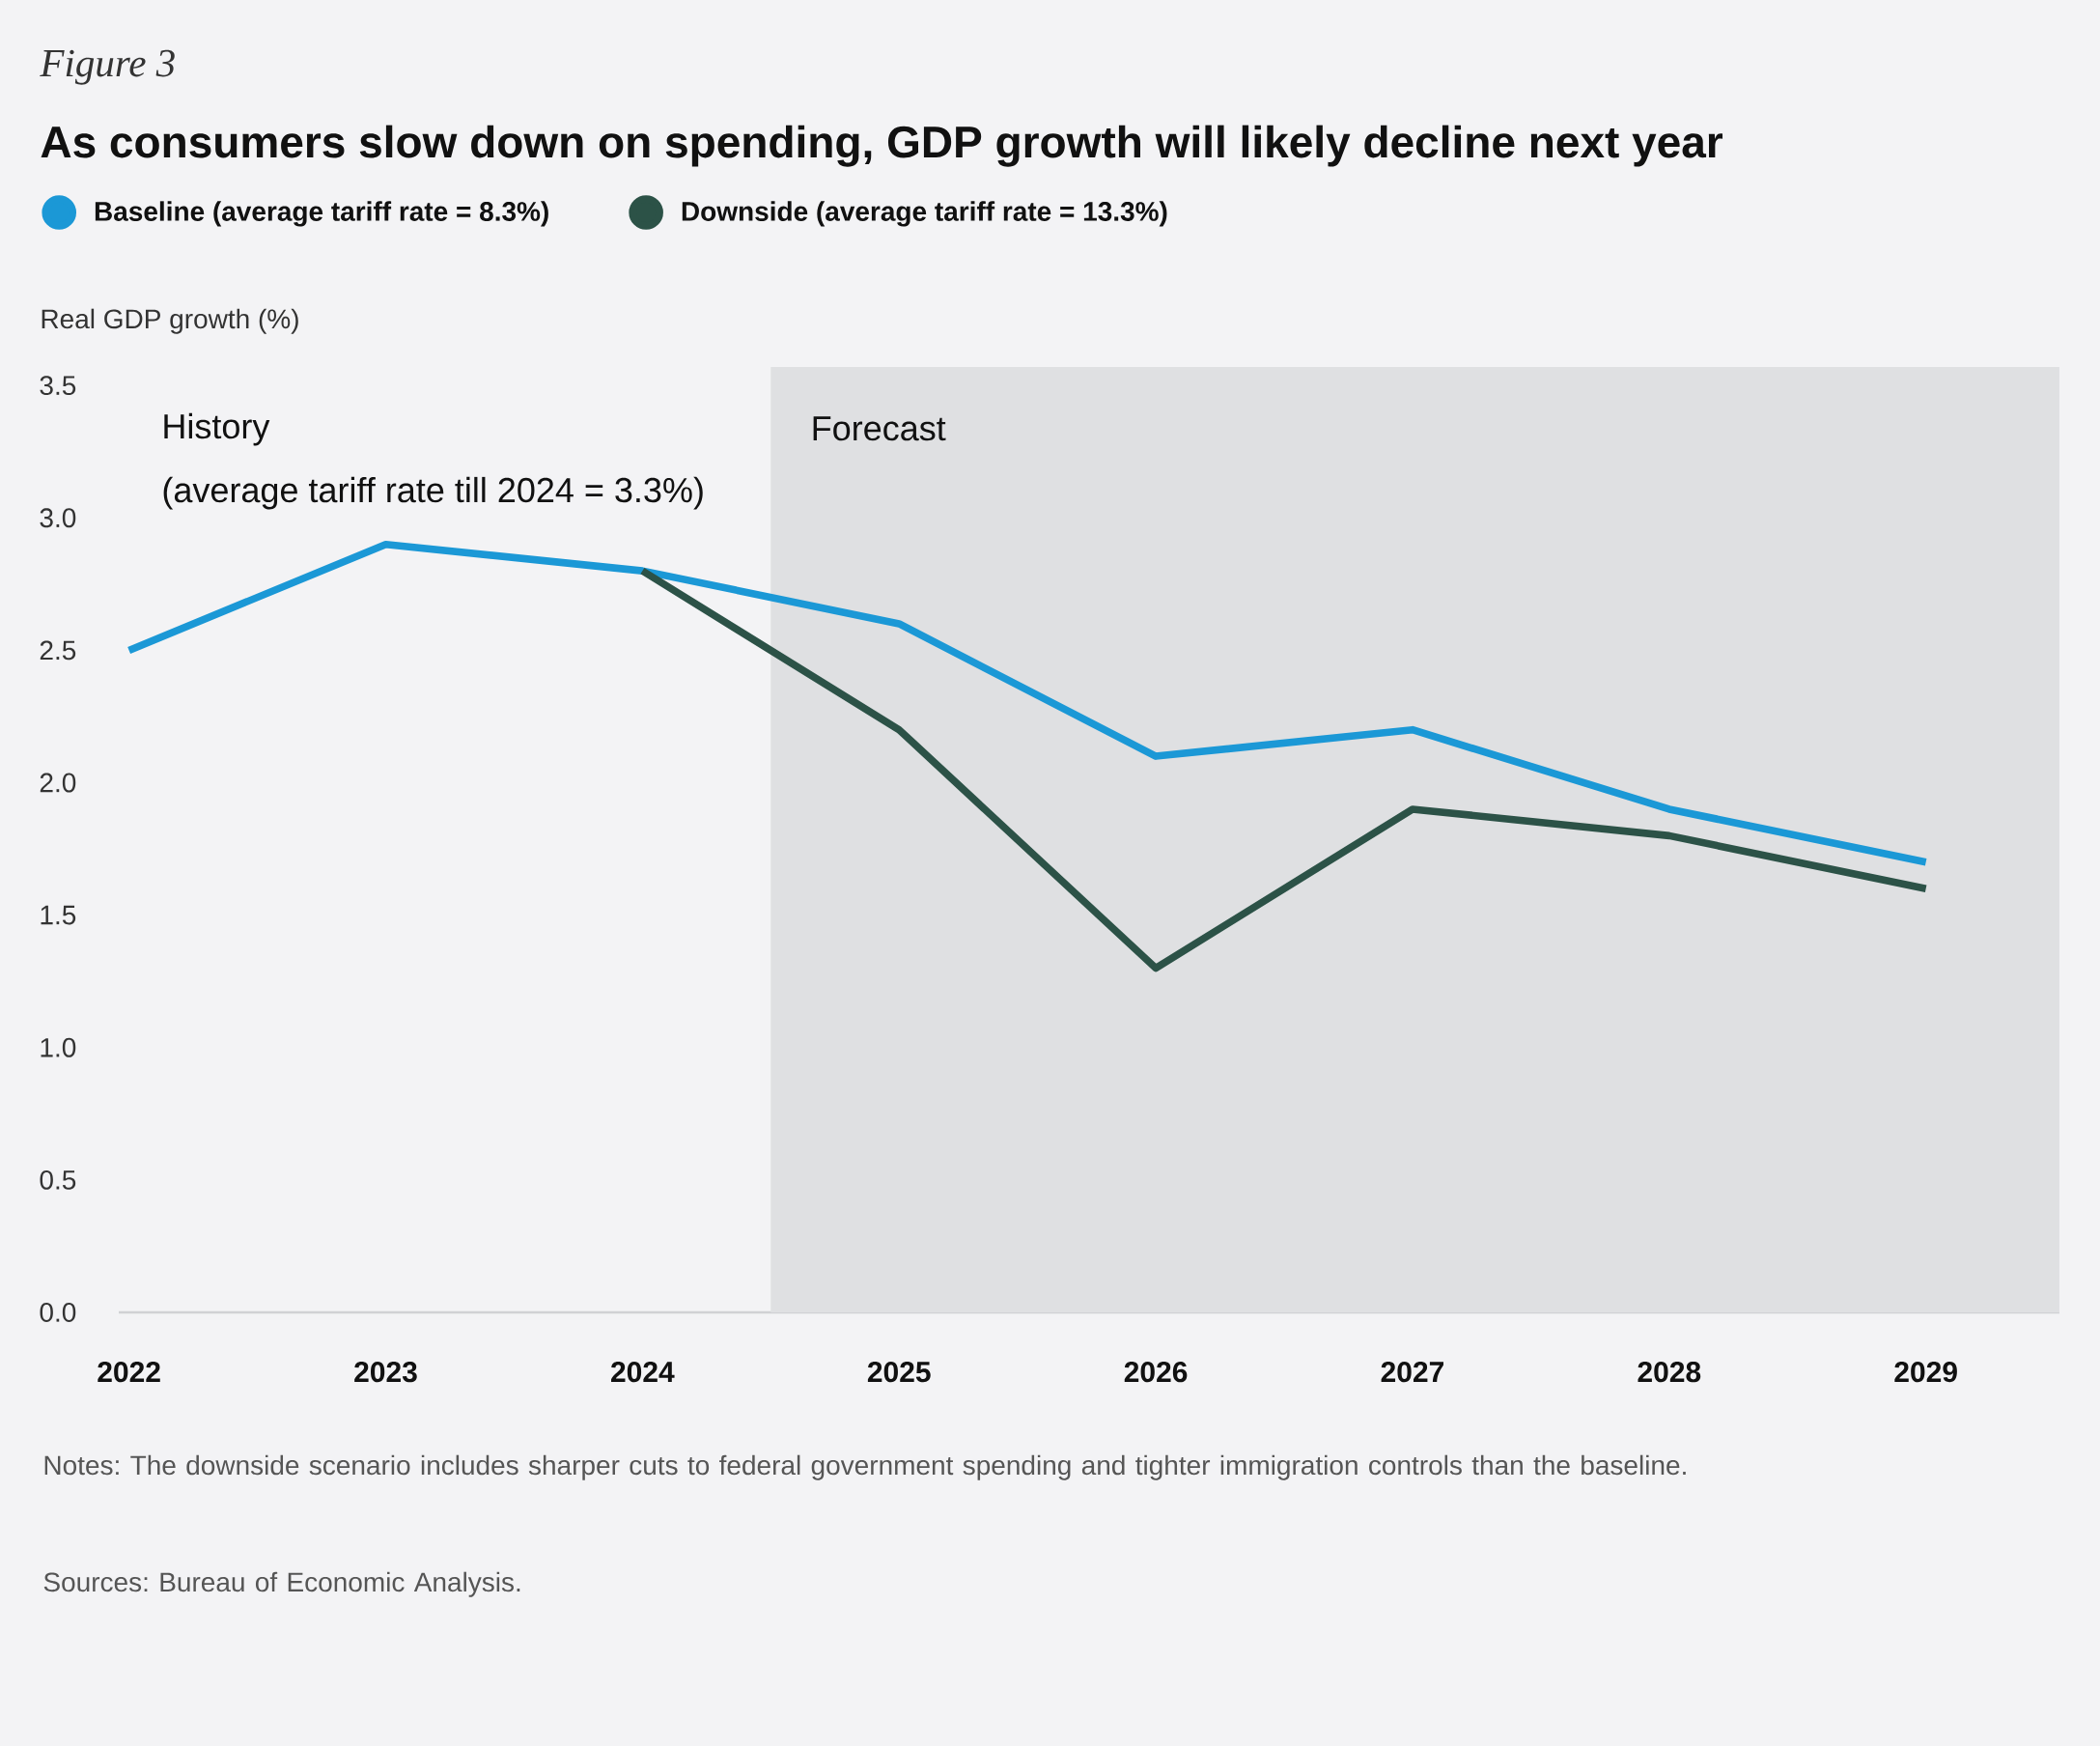 The width and height of the screenshot is (2100, 1746). What do you see at coordinates (643, 1373) in the screenshot?
I see `x-tick-label: 2024` at bounding box center [643, 1373].